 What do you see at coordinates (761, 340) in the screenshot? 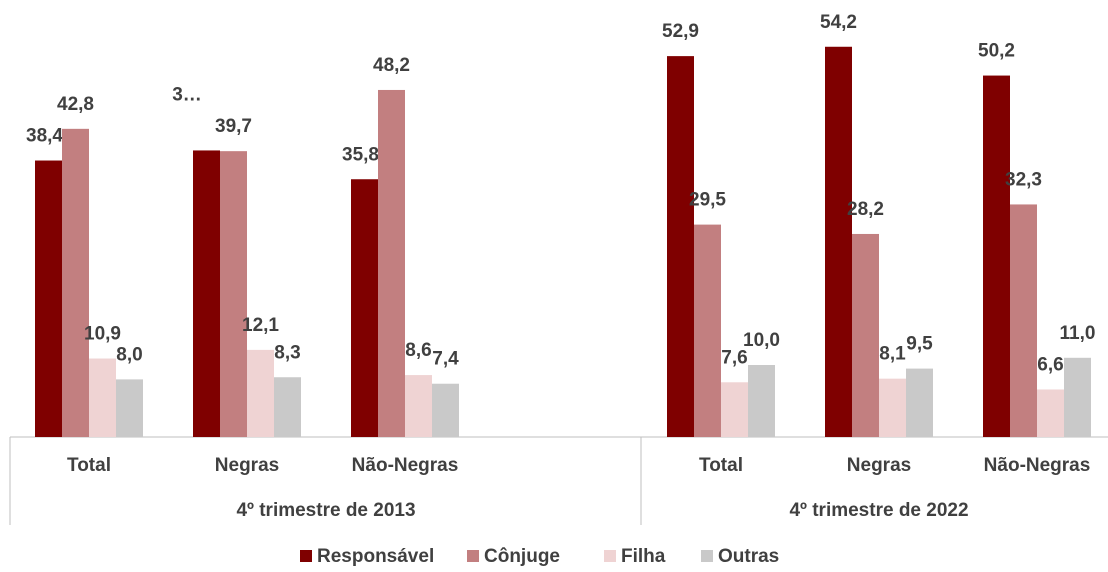
I see `data-label: 10,0` at bounding box center [761, 340].